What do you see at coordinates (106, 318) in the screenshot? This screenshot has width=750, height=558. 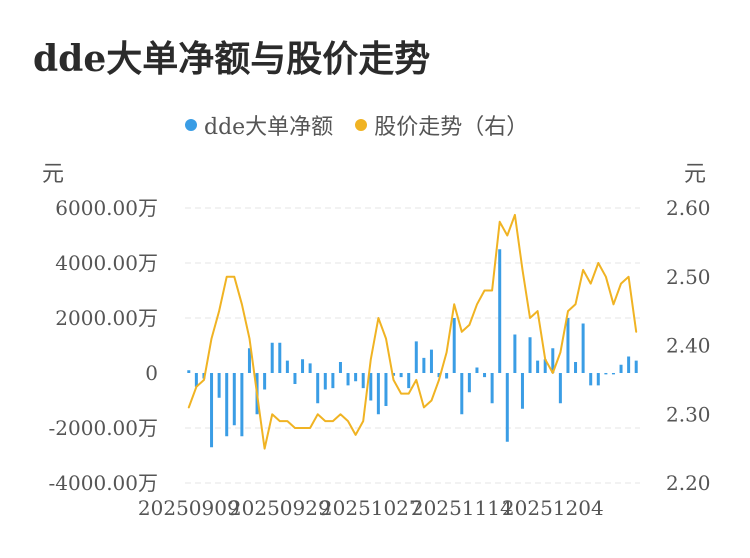 I see `left-tick-label: 2000.00万` at bounding box center [106, 318].